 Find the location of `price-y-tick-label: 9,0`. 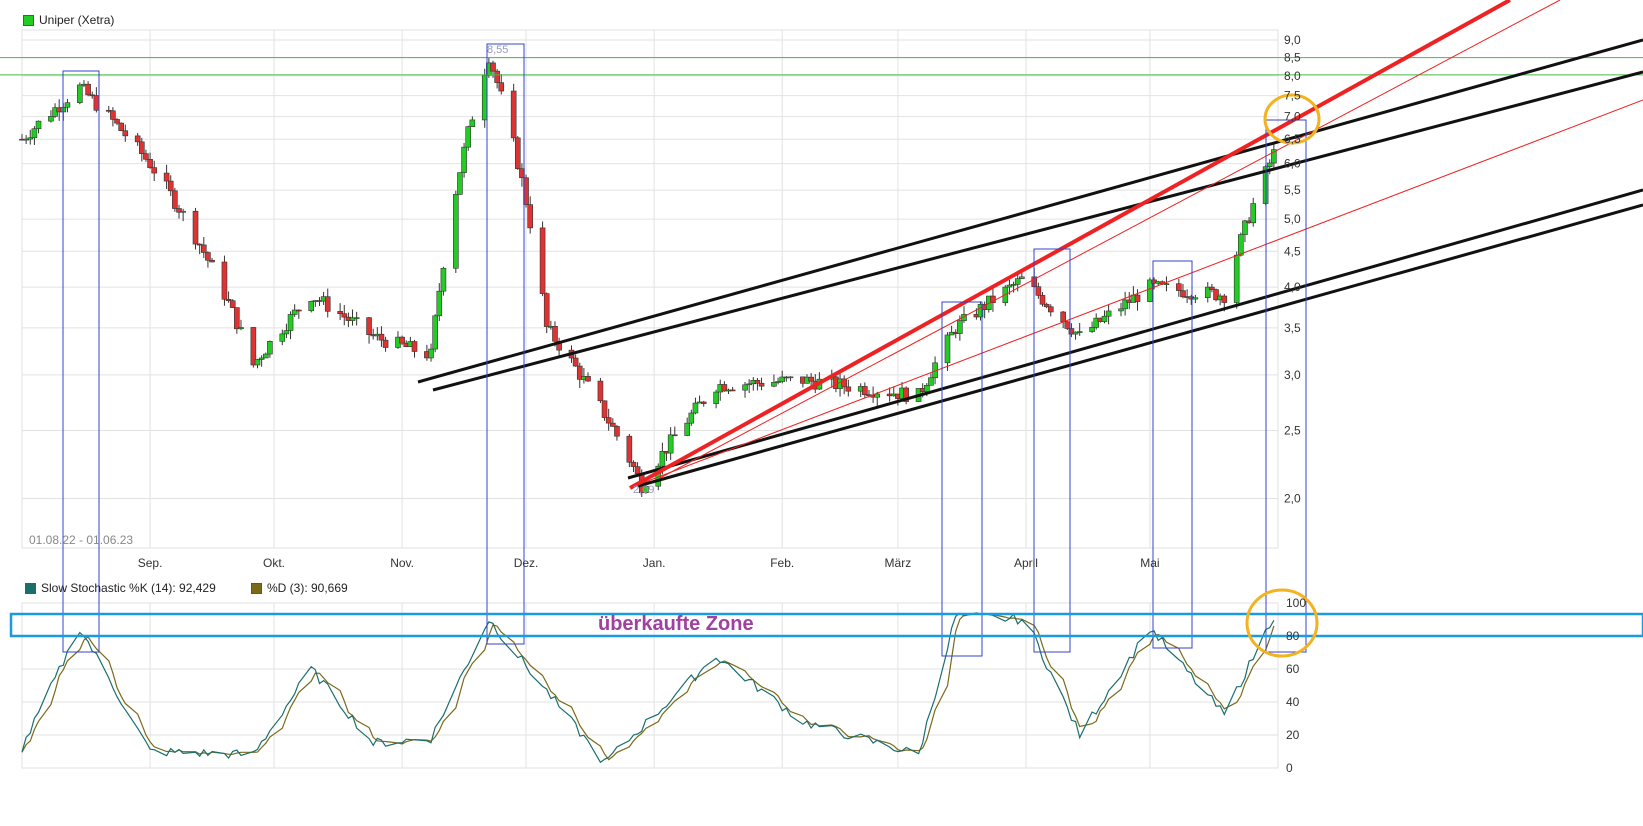

price-y-tick-label: 9,0 is located at coordinates (1292, 40).